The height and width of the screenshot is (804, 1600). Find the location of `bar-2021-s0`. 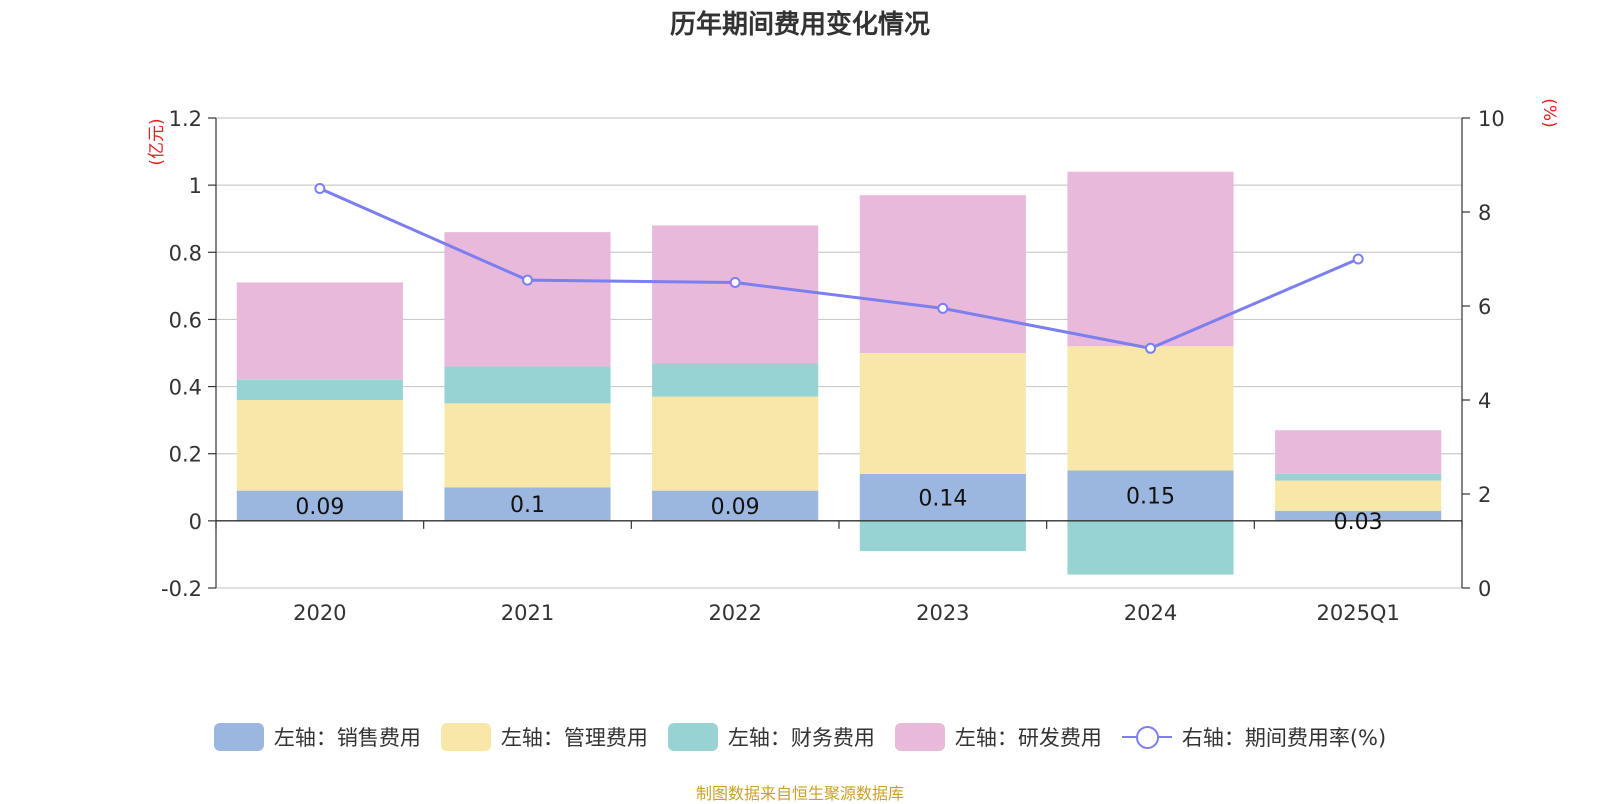

bar-2021-s0 is located at coordinates (527, 504).